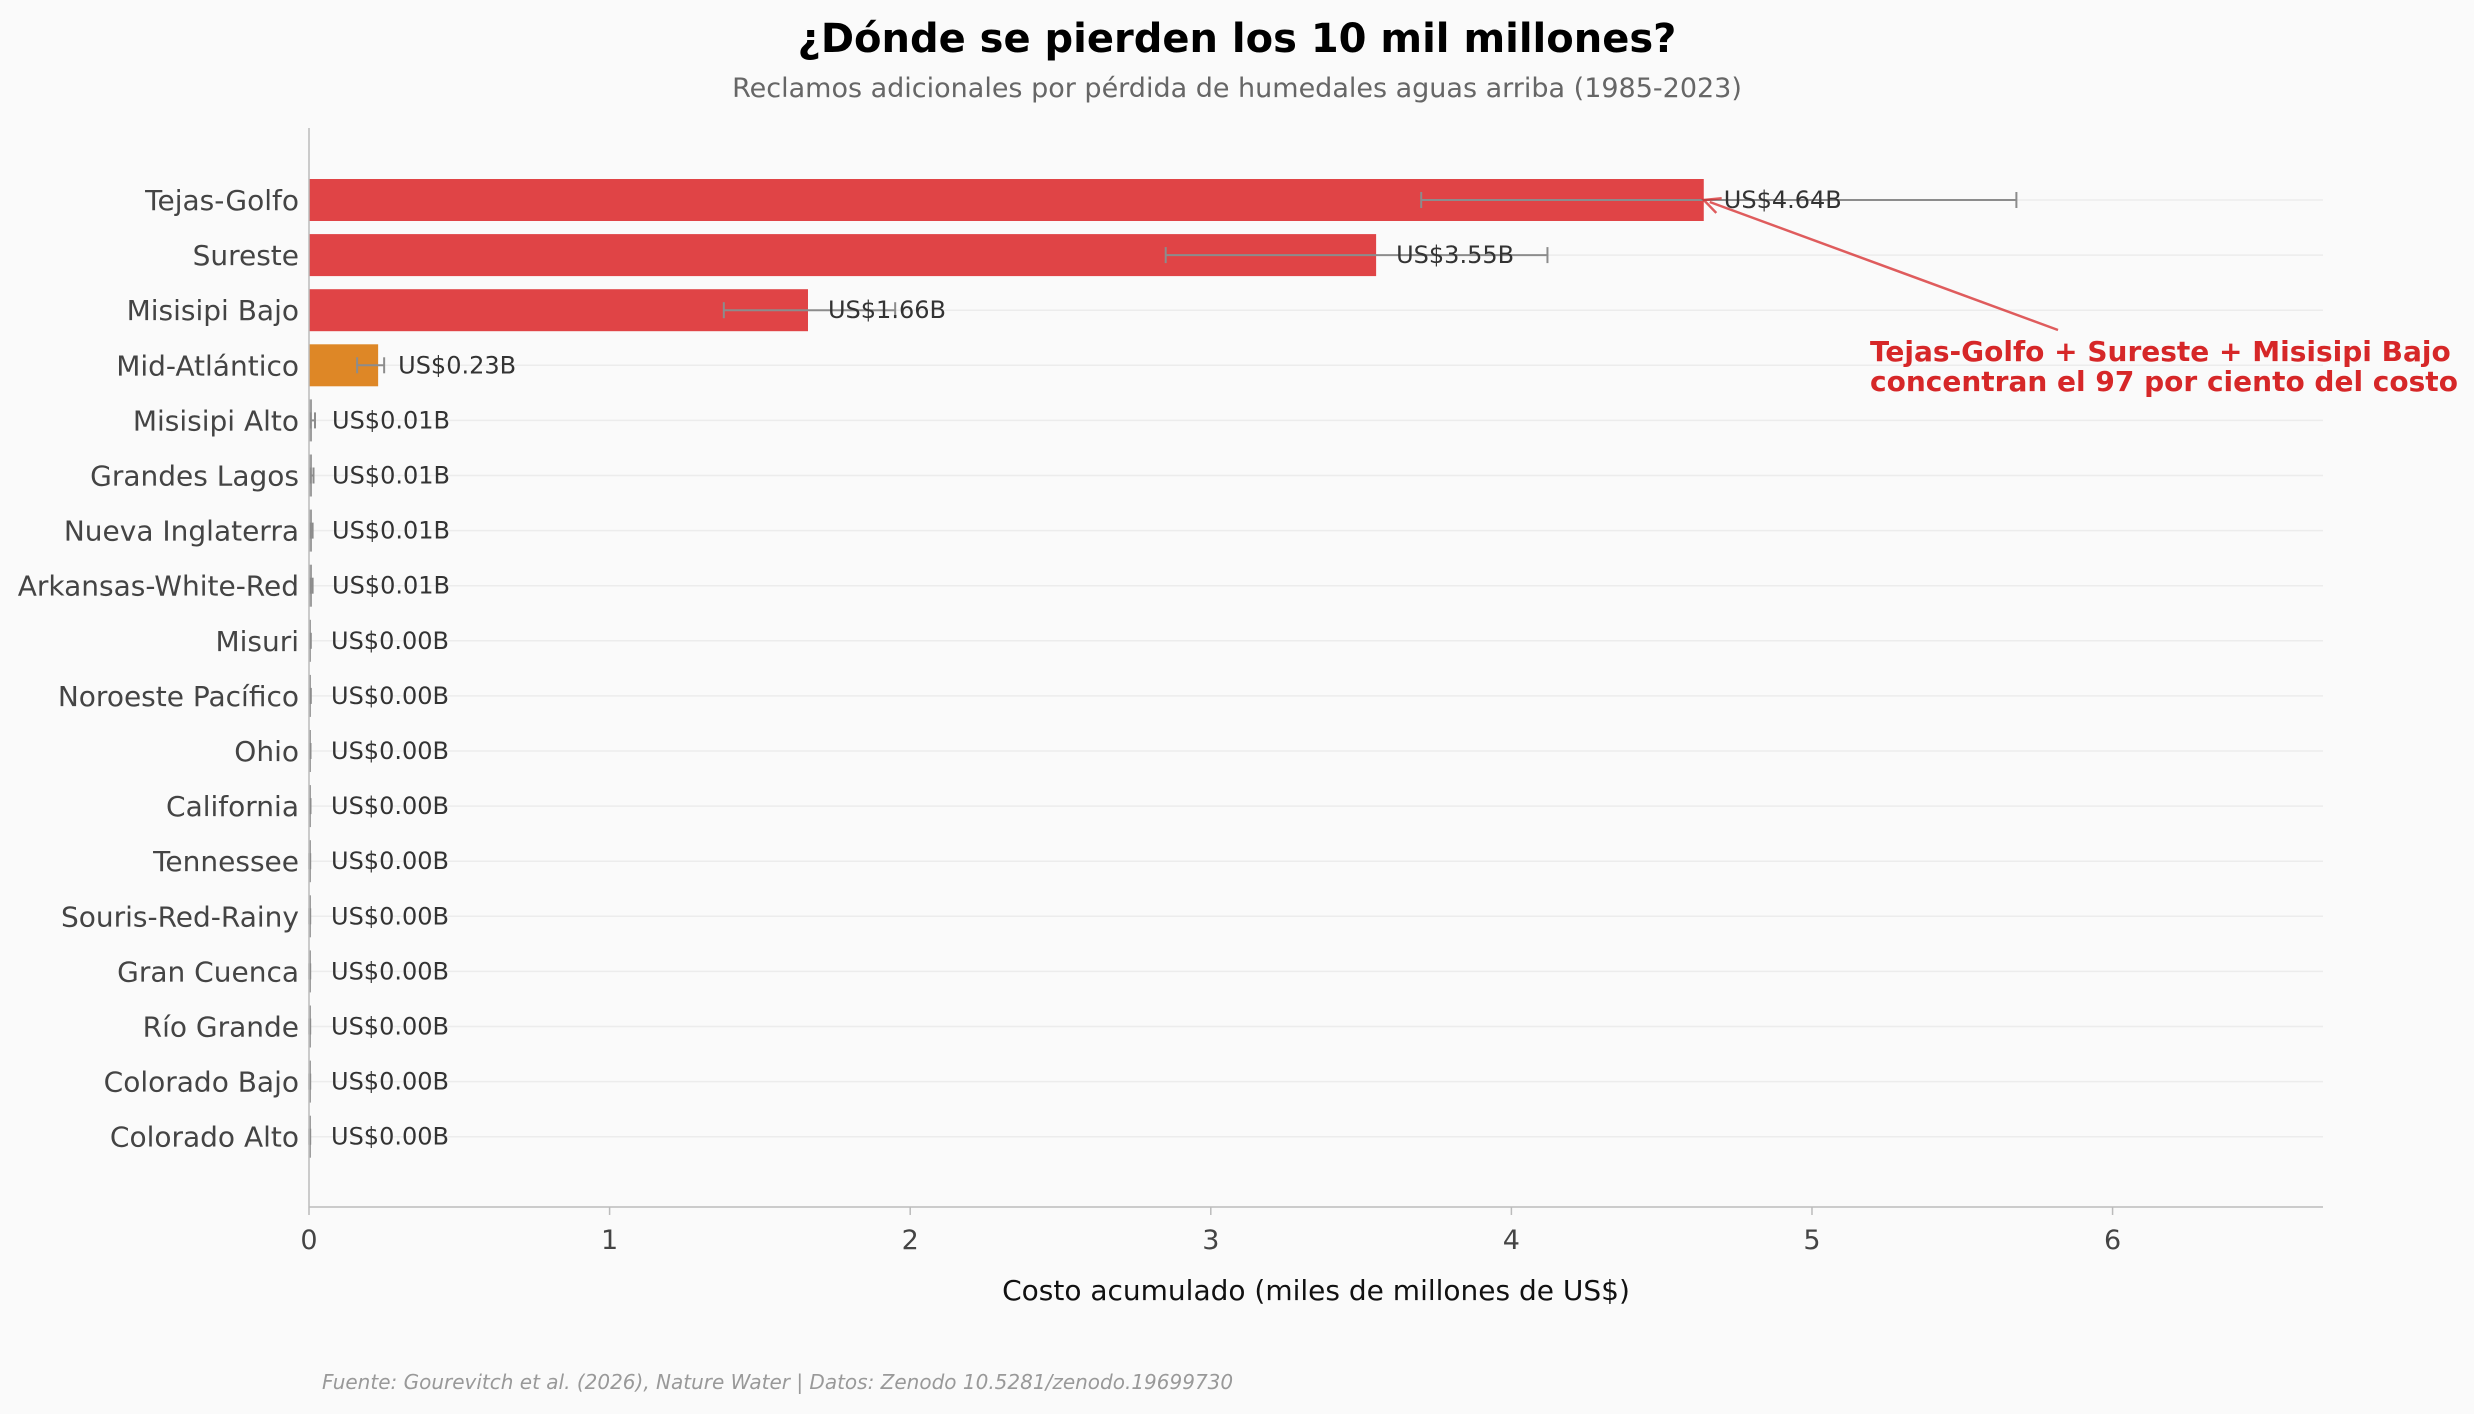 The width and height of the screenshot is (2474, 1414). I want to click on x-tick-label: 4, so click(1511, 1240).